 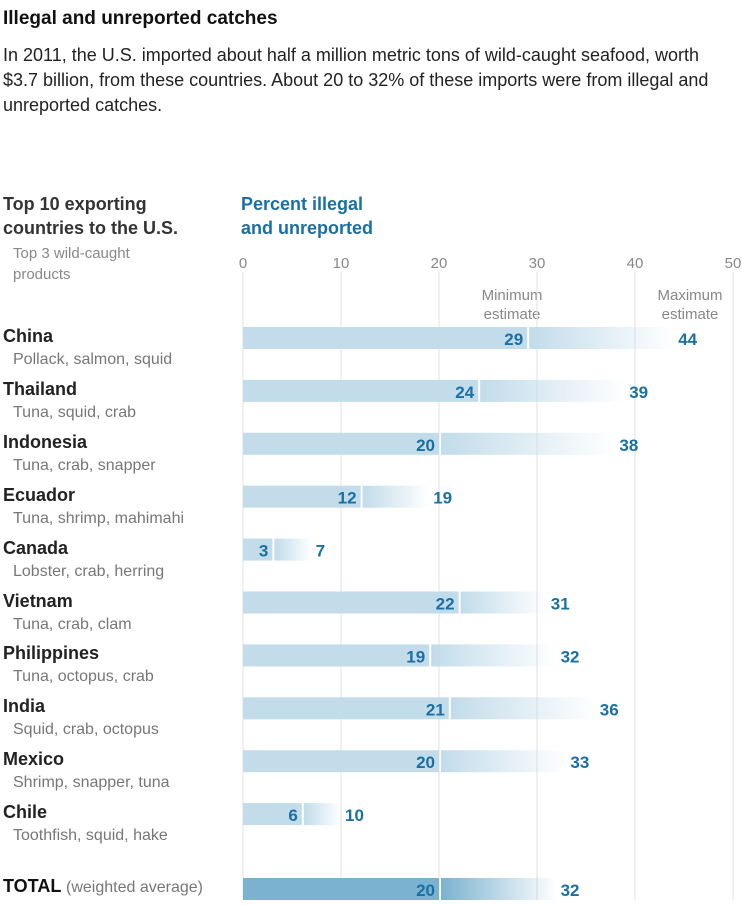 What do you see at coordinates (336, 655) in the screenshot?
I see `bar-min-philippines` at bounding box center [336, 655].